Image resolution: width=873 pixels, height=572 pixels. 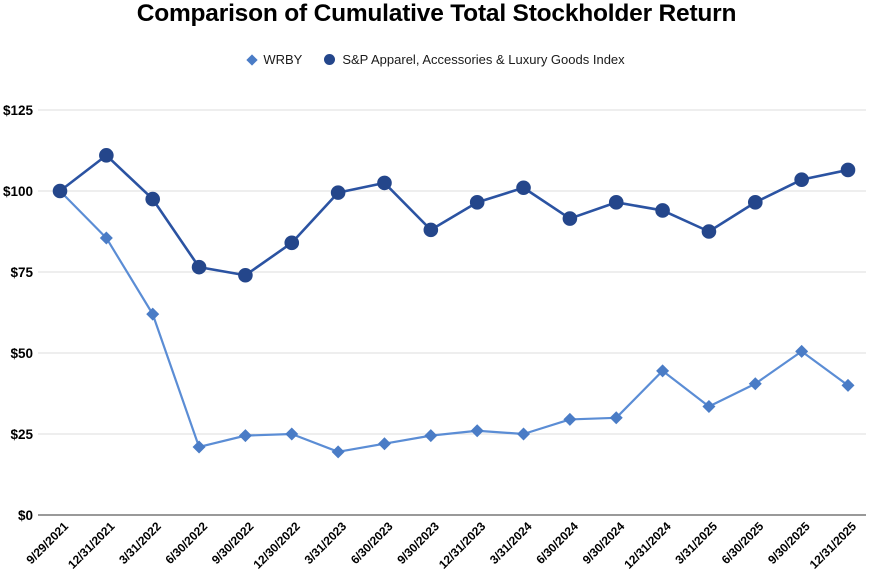 I want to click on x-axis-tick-label: 12/31/2021, so click(x=91, y=545).